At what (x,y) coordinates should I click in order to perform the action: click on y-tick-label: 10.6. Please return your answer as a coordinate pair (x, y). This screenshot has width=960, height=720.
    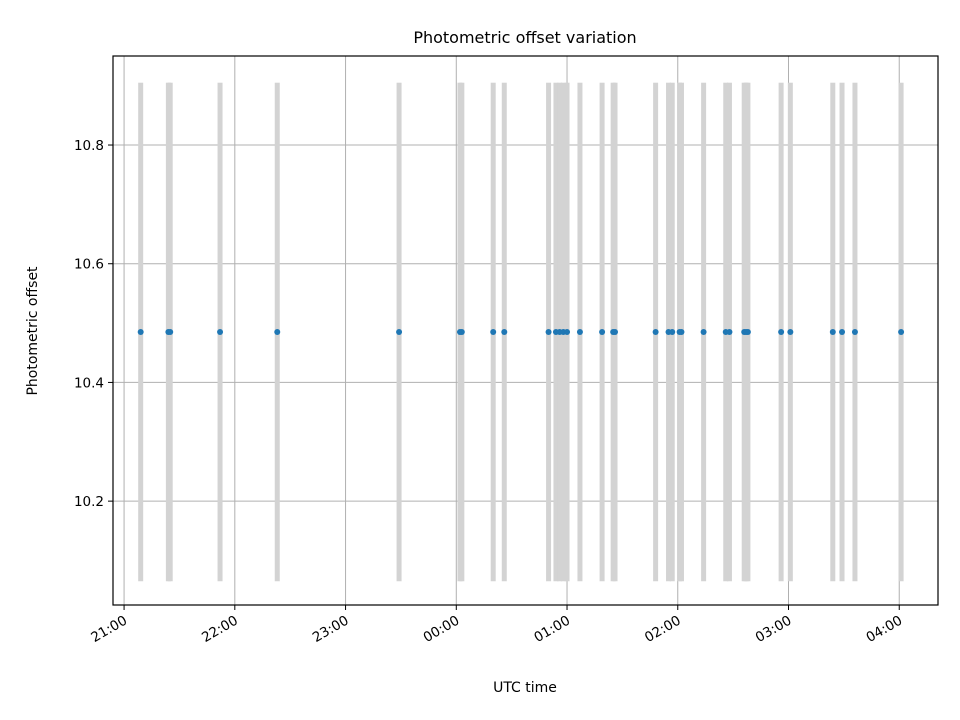
    Looking at the image, I should click on (89, 265).